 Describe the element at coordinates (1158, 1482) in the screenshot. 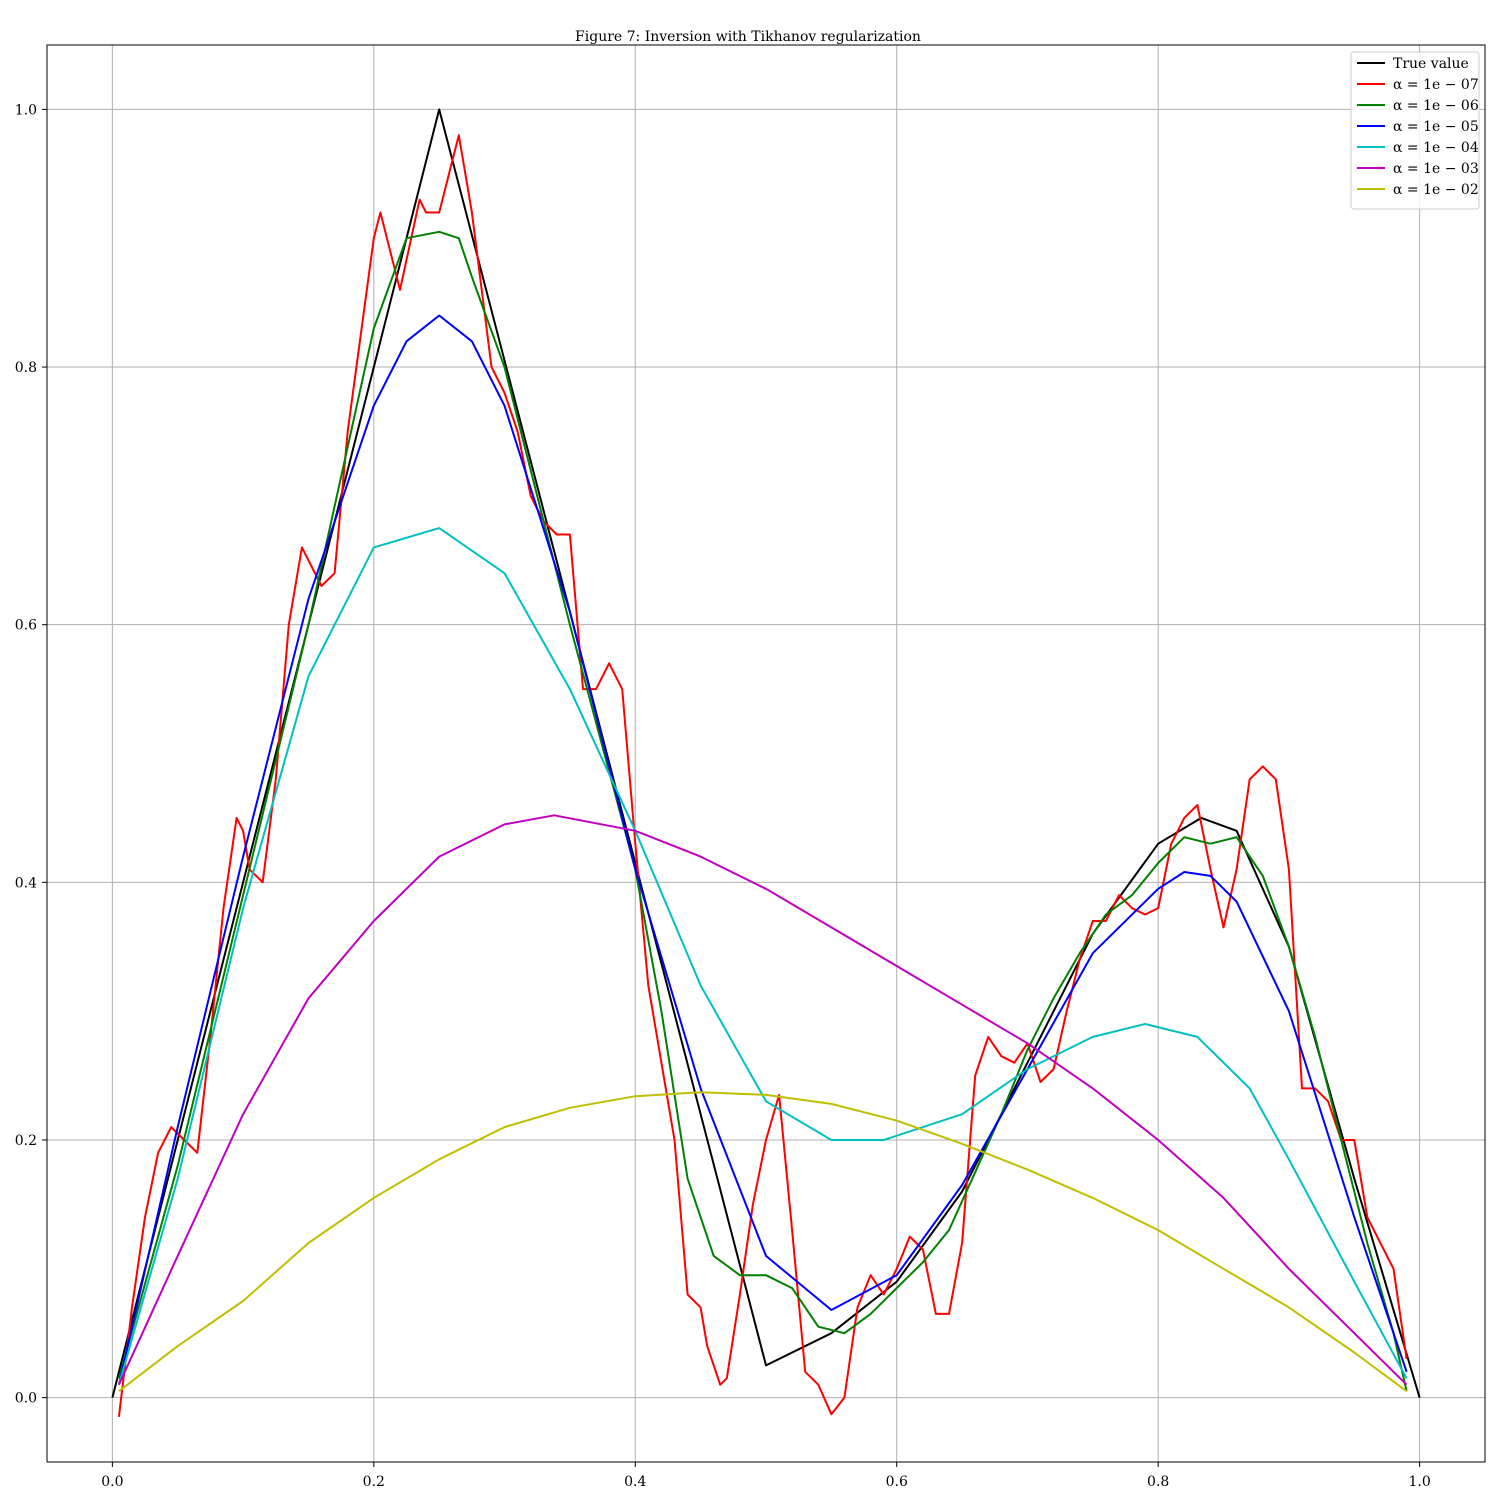

I see `x-tick-label: 0.8` at that location.